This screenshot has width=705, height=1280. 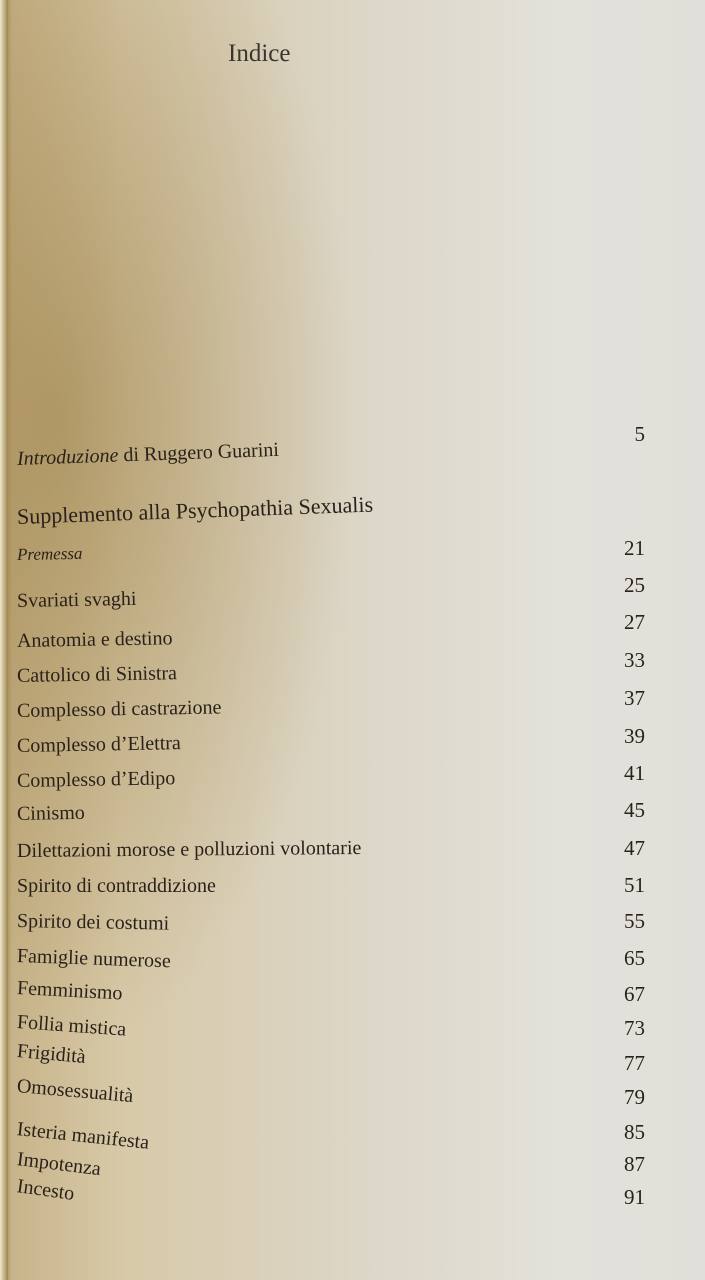 I want to click on toc-entry-page: 91, so click(x=634, y=1197).